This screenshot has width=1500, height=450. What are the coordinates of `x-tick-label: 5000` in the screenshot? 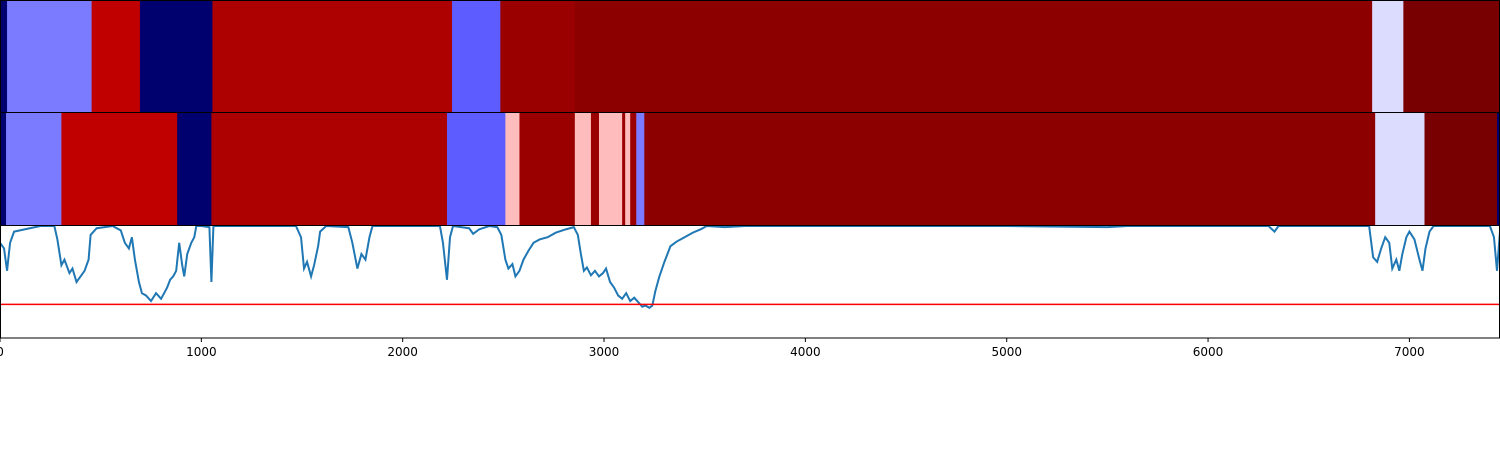 It's located at (1006, 352).